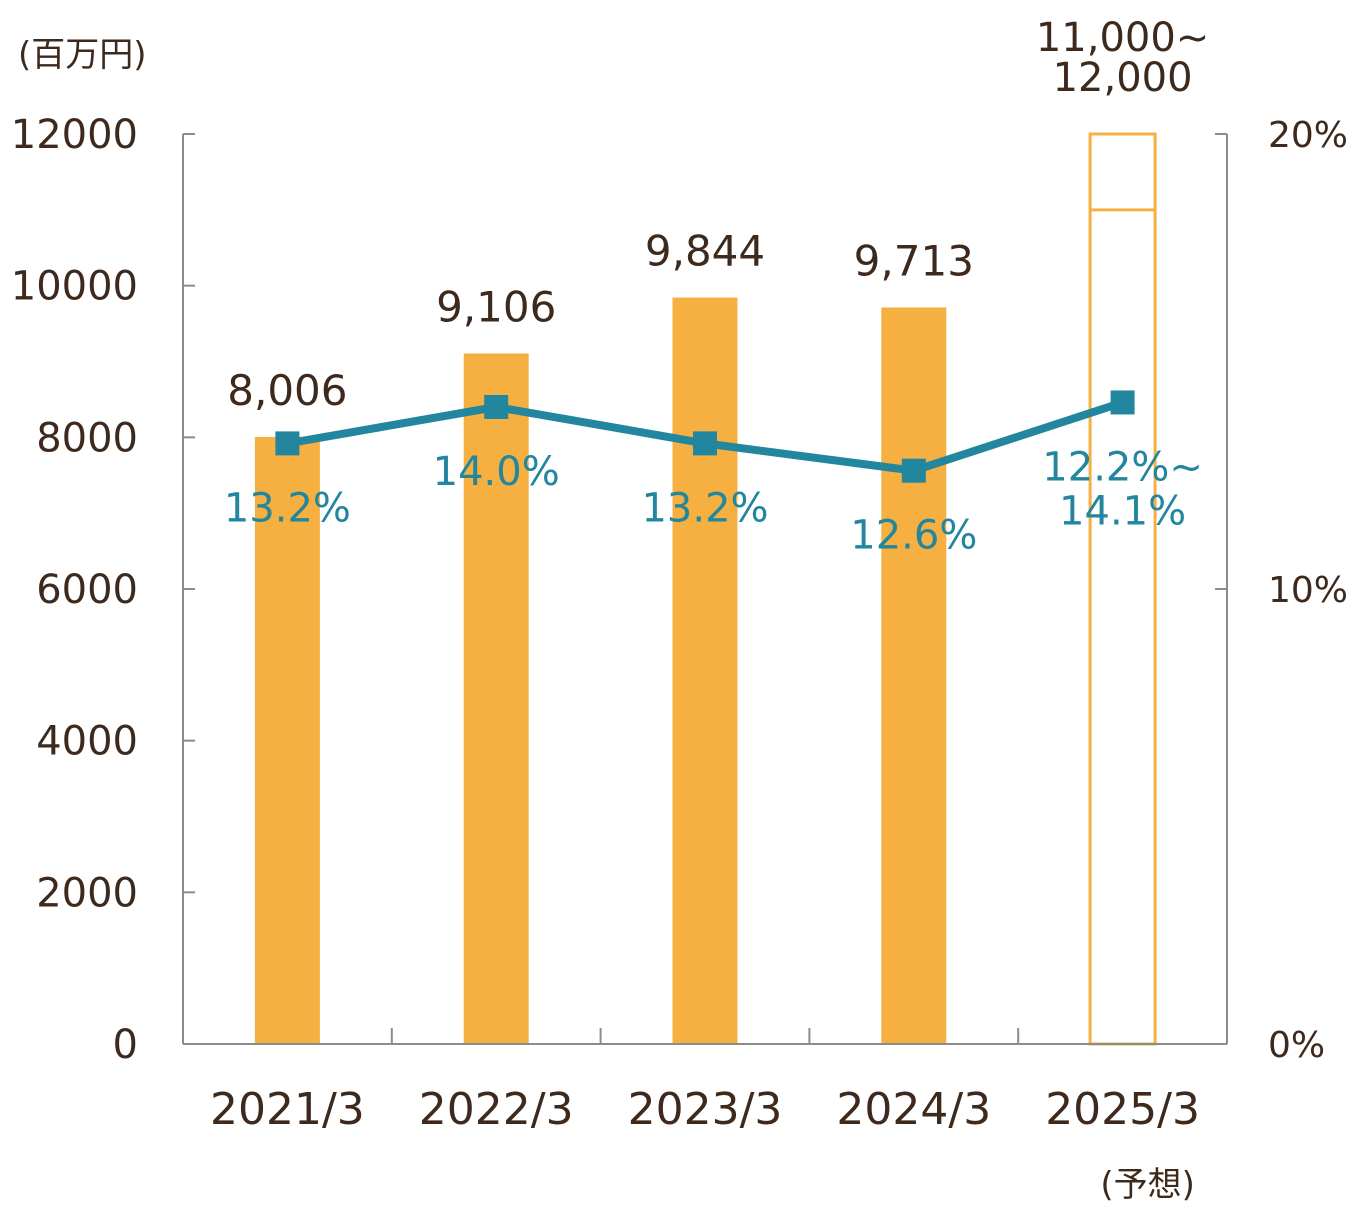 Image resolution: width=1365 pixels, height=1232 pixels. I want to click on x-tick-label: 2022/3, so click(496, 1109).